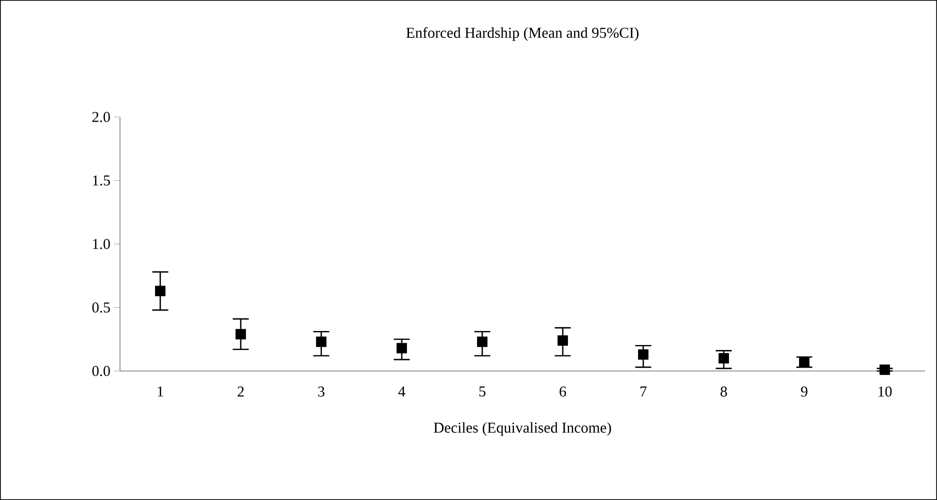 The image size is (937, 500). What do you see at coordinates (161, 391) in the screenshot?
I see `x-tick-label: 1` at bounding box center [161, 391].